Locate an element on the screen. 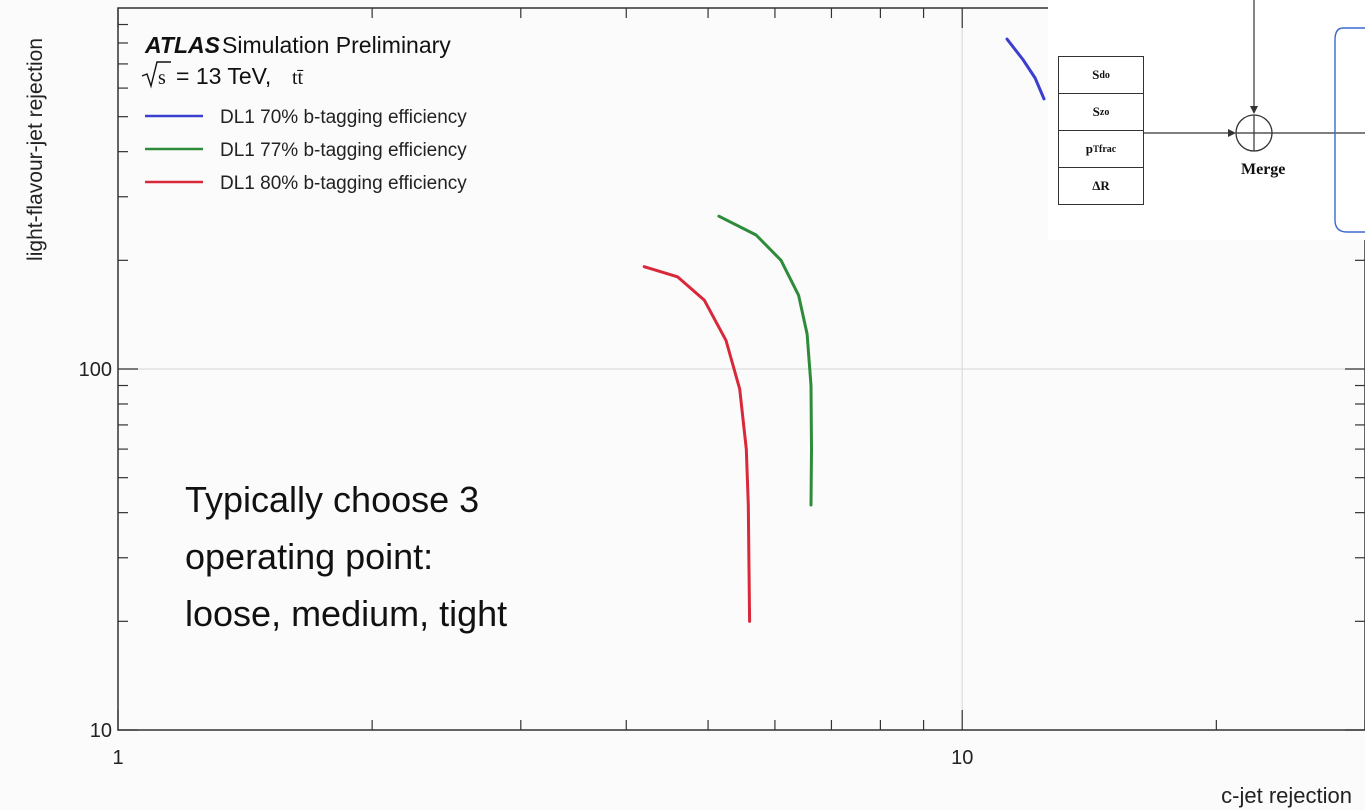 The width and height of the screenshot is (1365, 810). y-tick-label: 10 is located at coordinates (101, 731).